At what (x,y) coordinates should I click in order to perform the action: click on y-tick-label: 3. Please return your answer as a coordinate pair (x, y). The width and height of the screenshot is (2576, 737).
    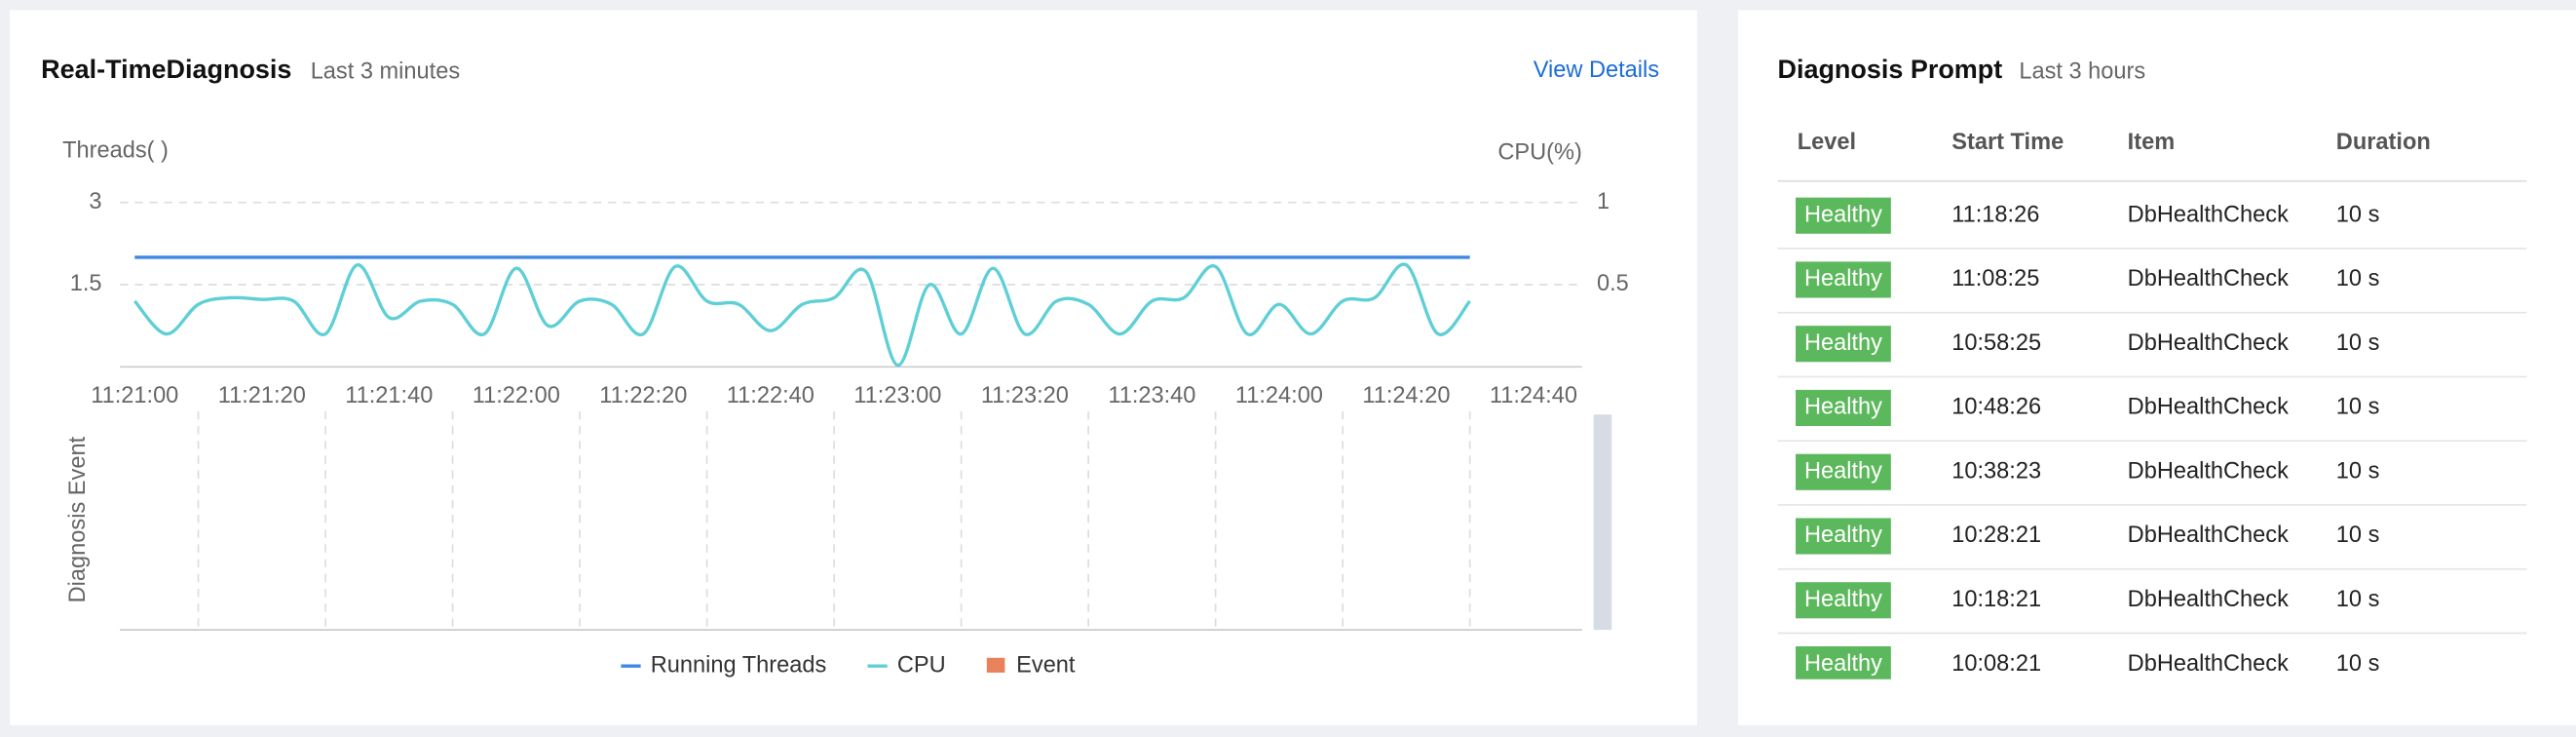
    Looking at the image, I should click on (95, 201).